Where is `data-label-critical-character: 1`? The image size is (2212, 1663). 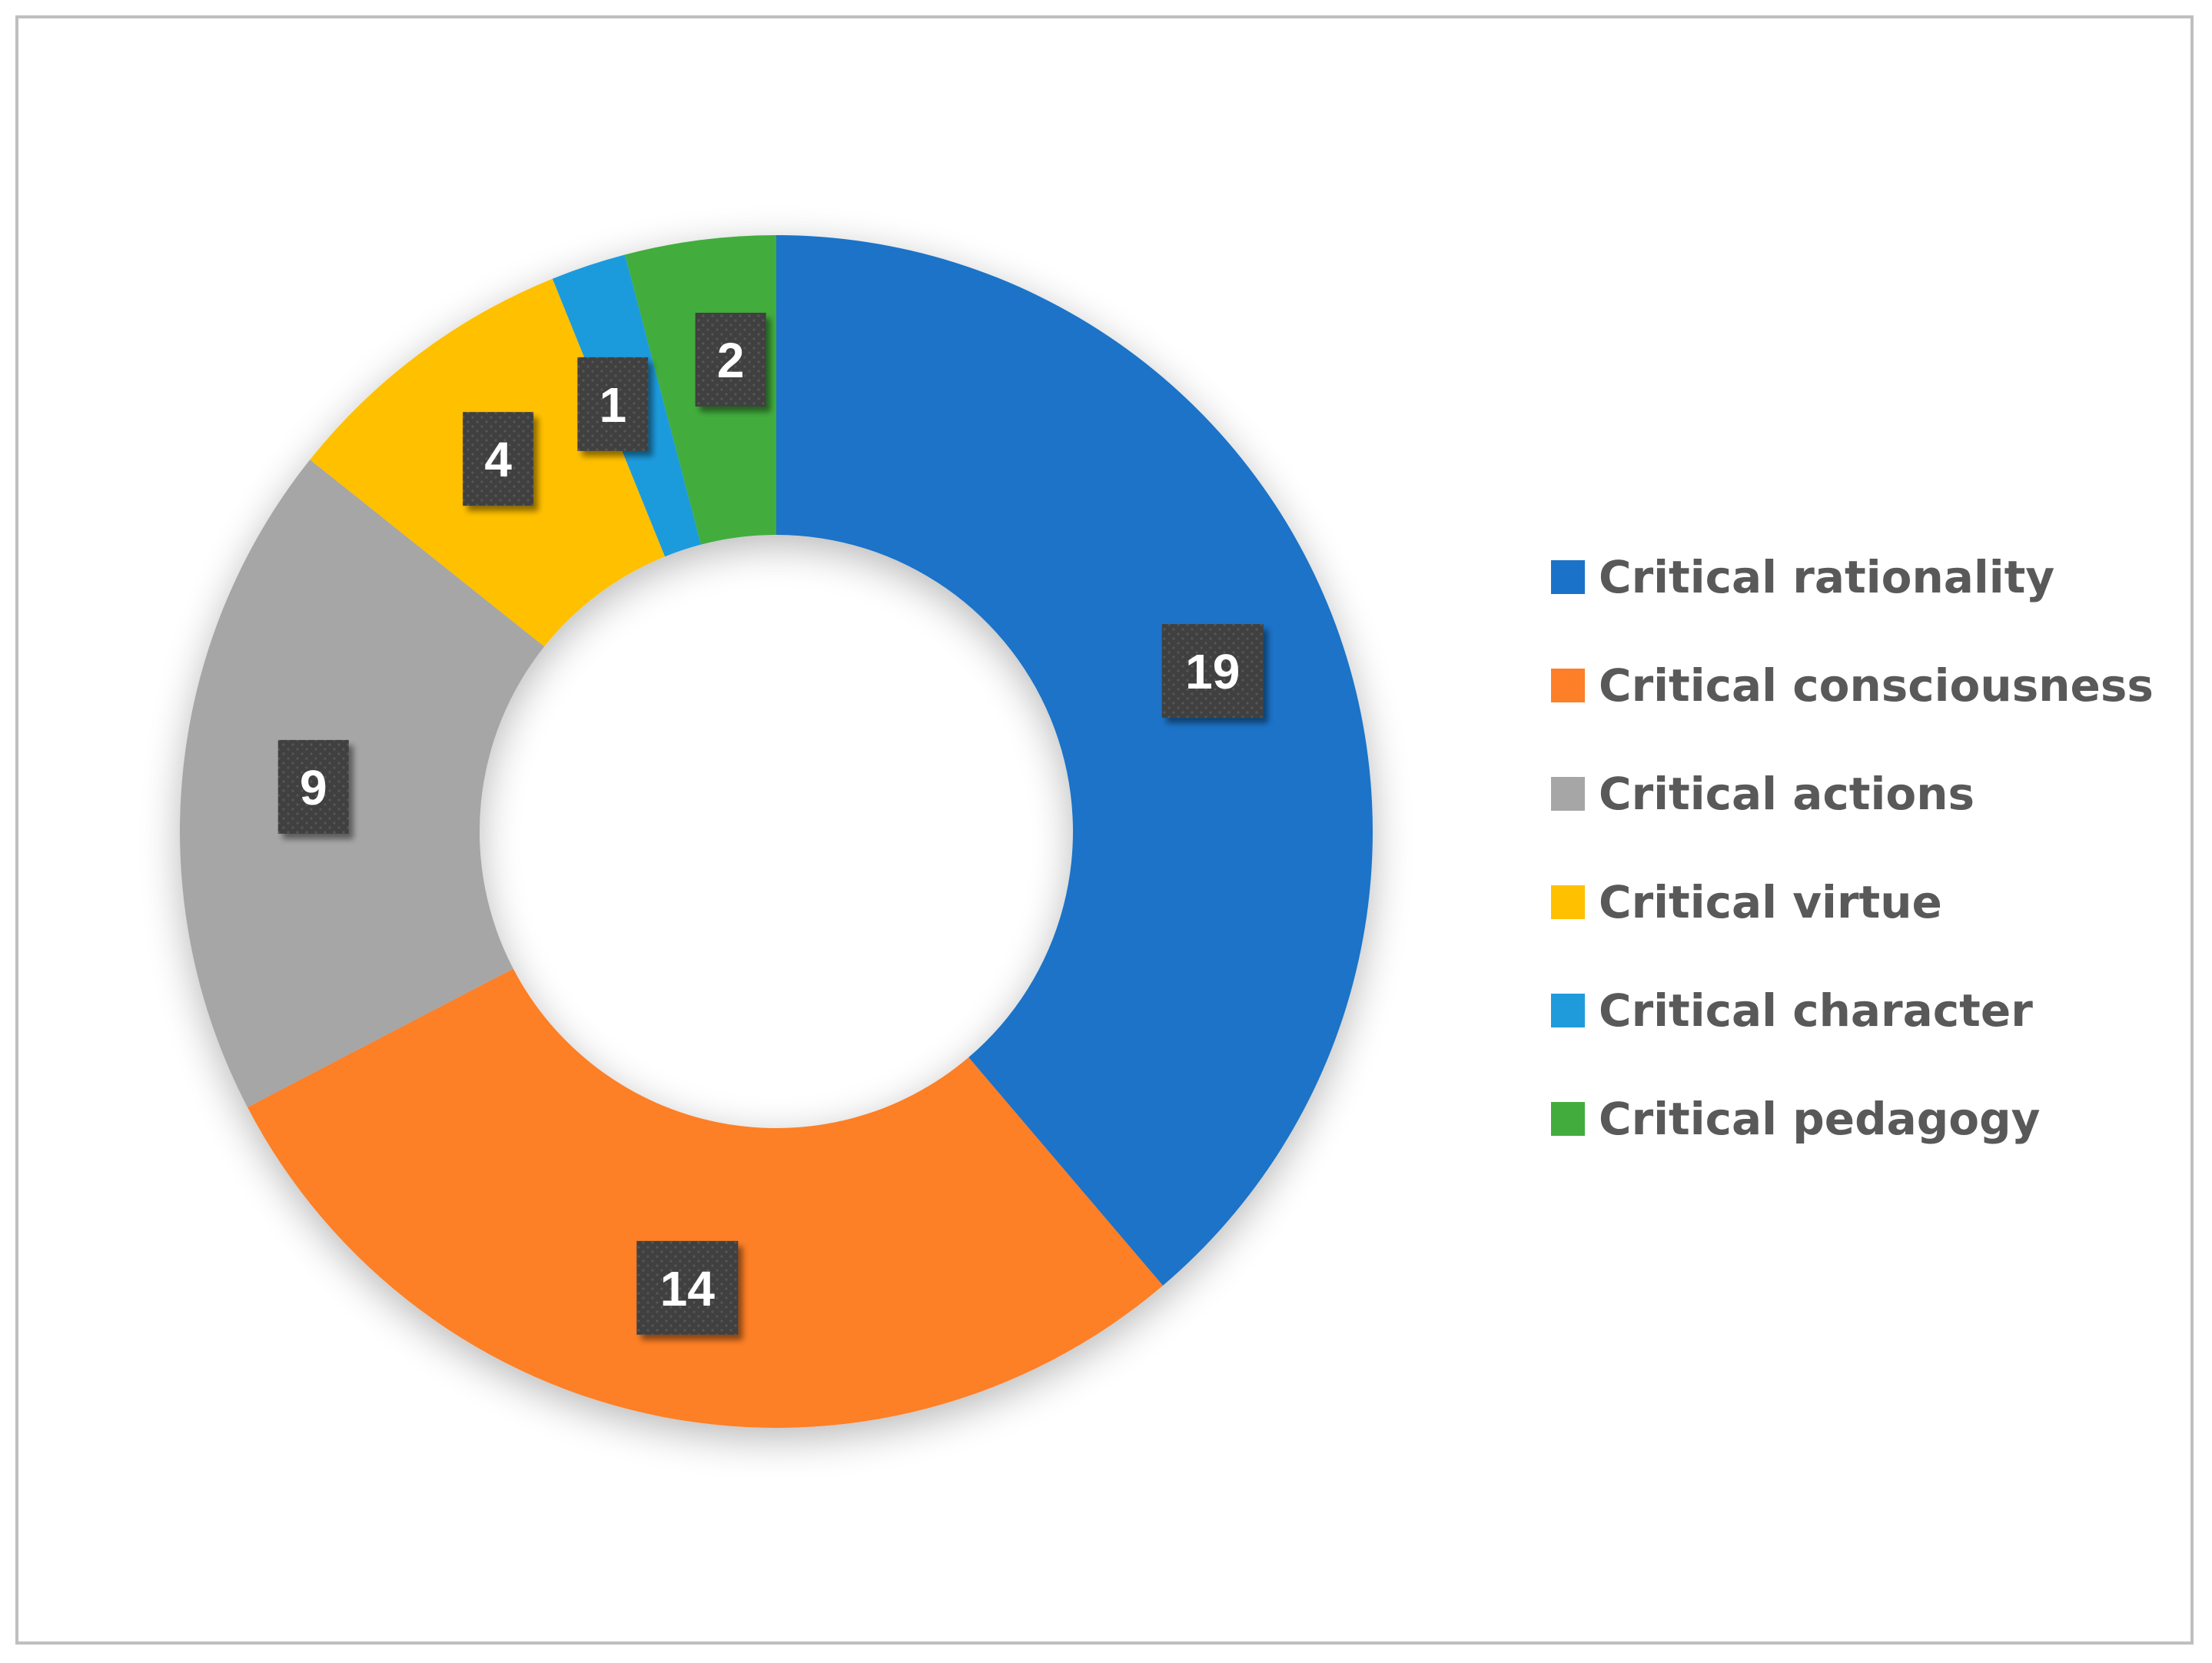 data-label-critical-character: 1 is located at coordinates (613, 404).